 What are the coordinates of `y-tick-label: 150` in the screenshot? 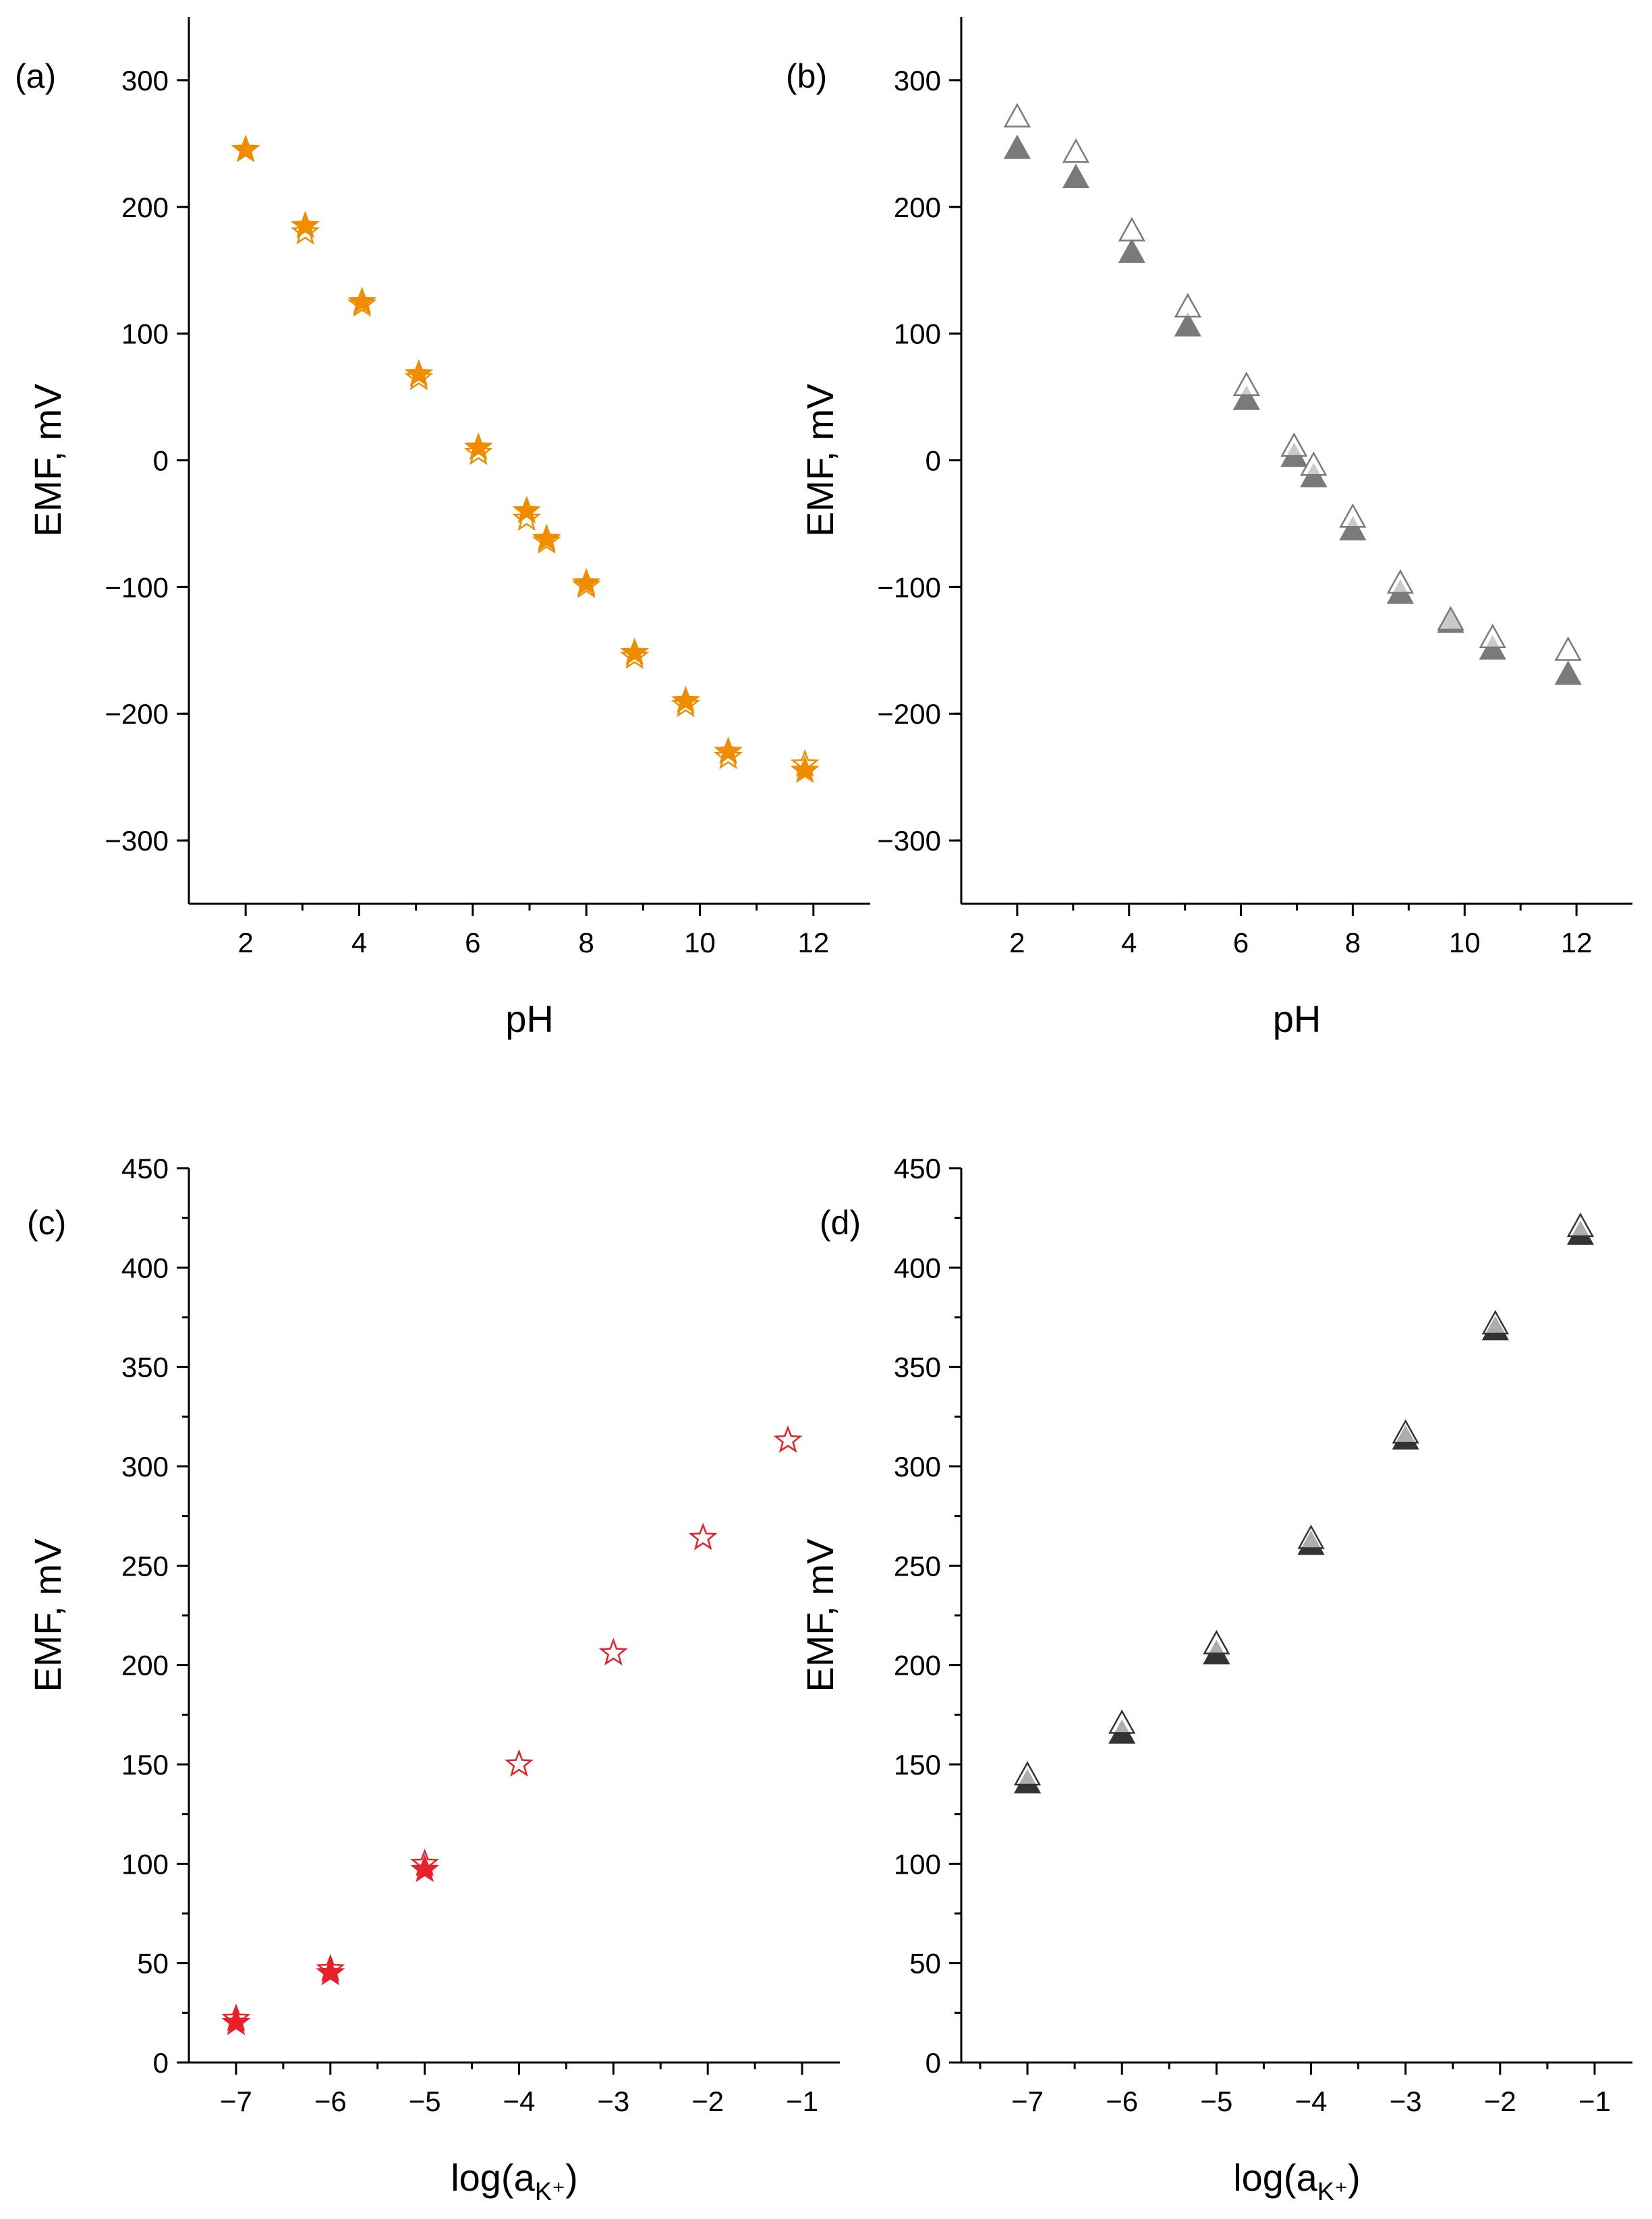 It's located at (917, 1765).